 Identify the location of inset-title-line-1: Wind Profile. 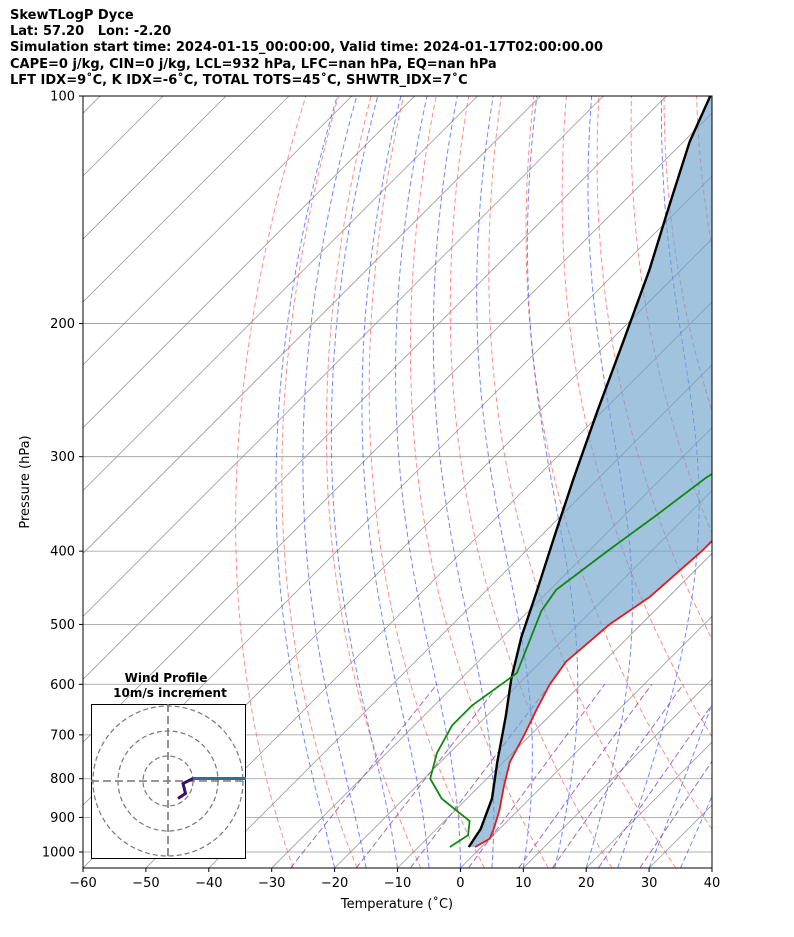
(166, 678).